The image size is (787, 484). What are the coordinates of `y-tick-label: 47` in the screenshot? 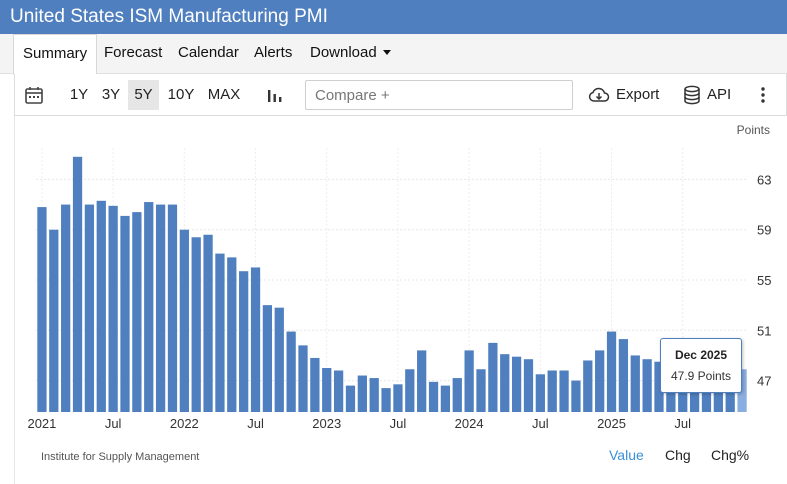 It's located at (764, 381).